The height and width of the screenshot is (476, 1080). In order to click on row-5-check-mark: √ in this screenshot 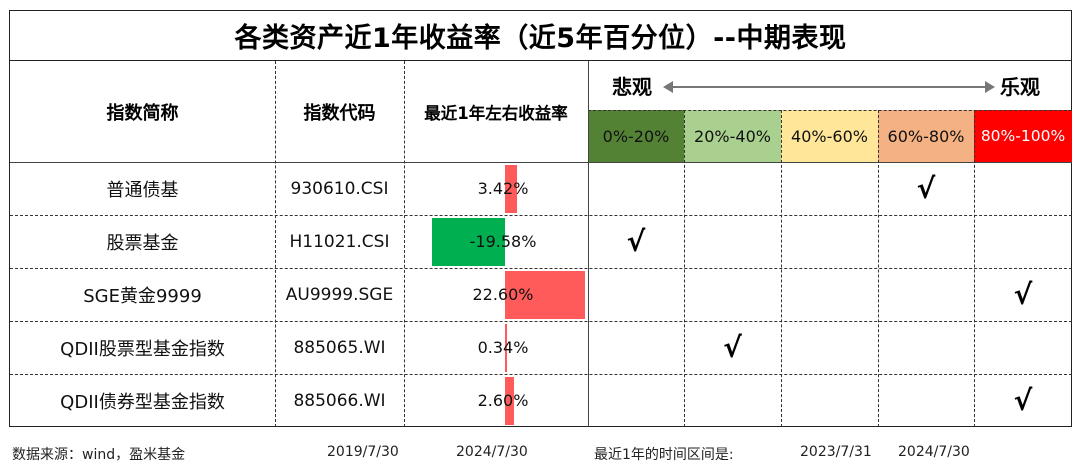, I will do `click(1023, 400)`.